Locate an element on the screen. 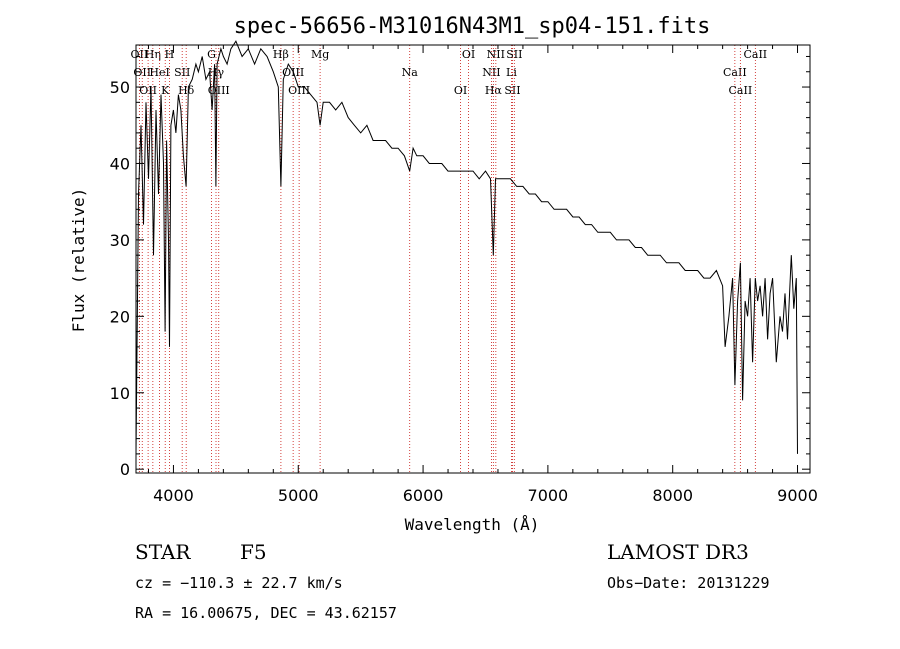  line-label-15: Mg is located at coordinates (320, 54).